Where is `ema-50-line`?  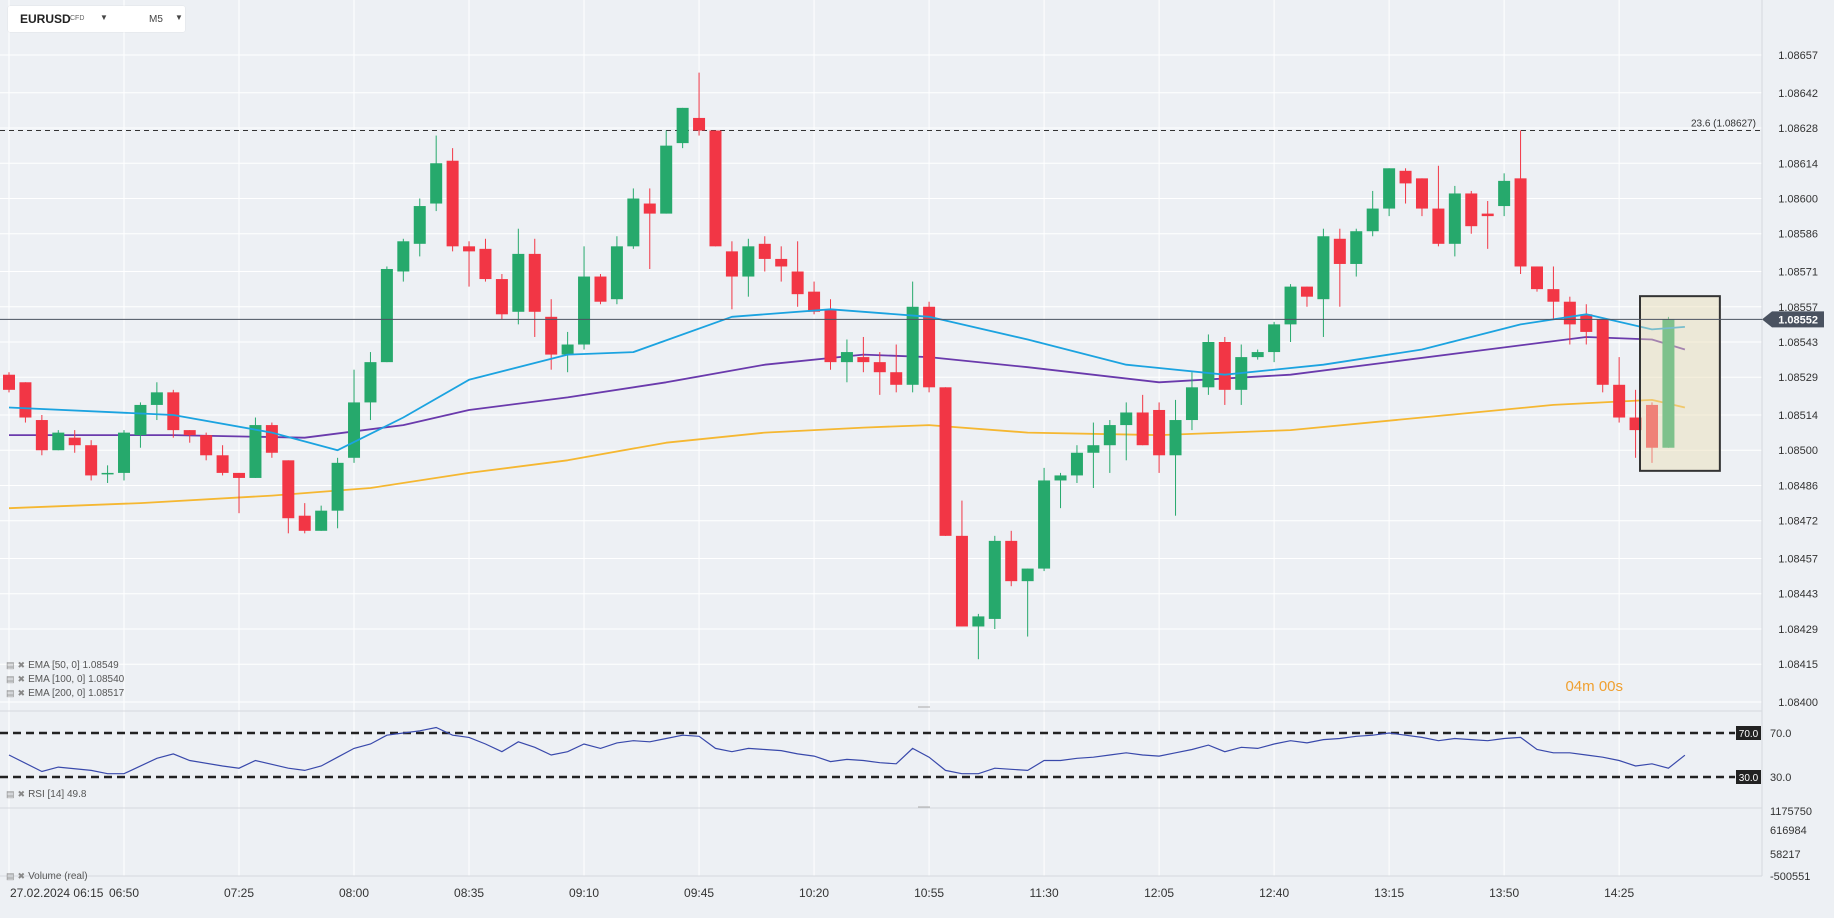 ema-50-line is located at coordinates (846, 380).